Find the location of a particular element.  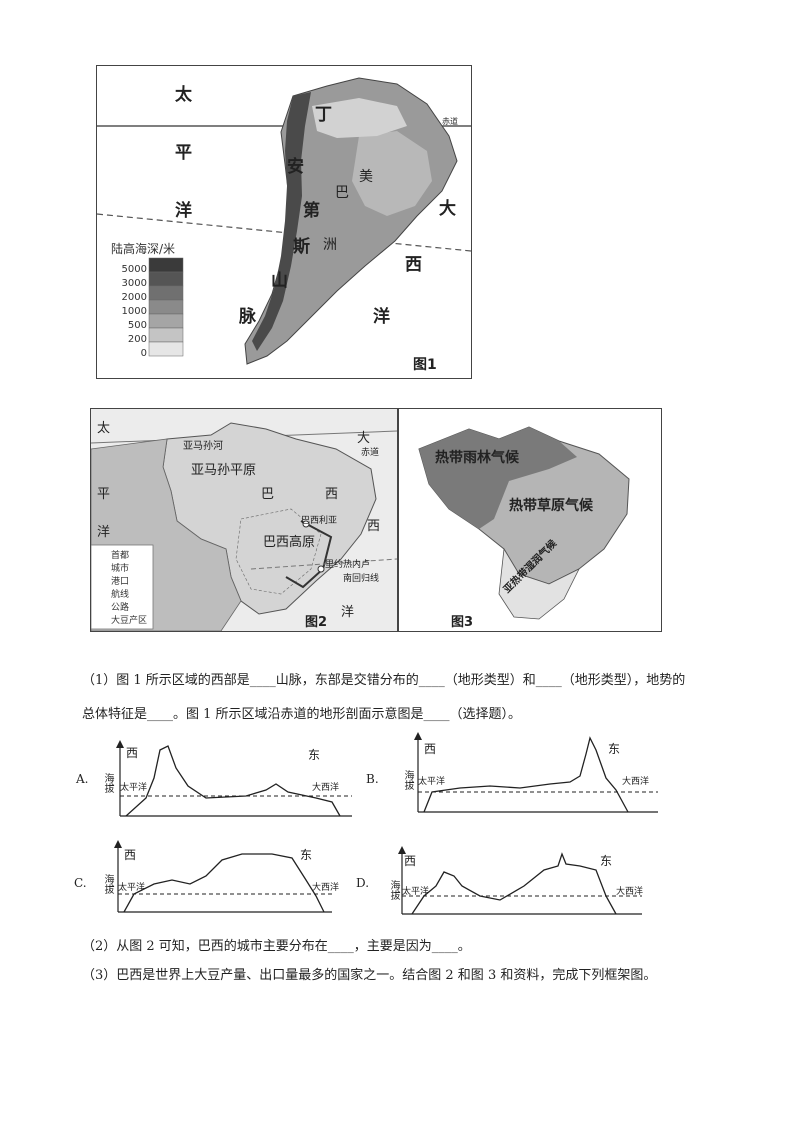

amazon-plain-label: 亚马孙平原 is located at coordinates (224, 470).